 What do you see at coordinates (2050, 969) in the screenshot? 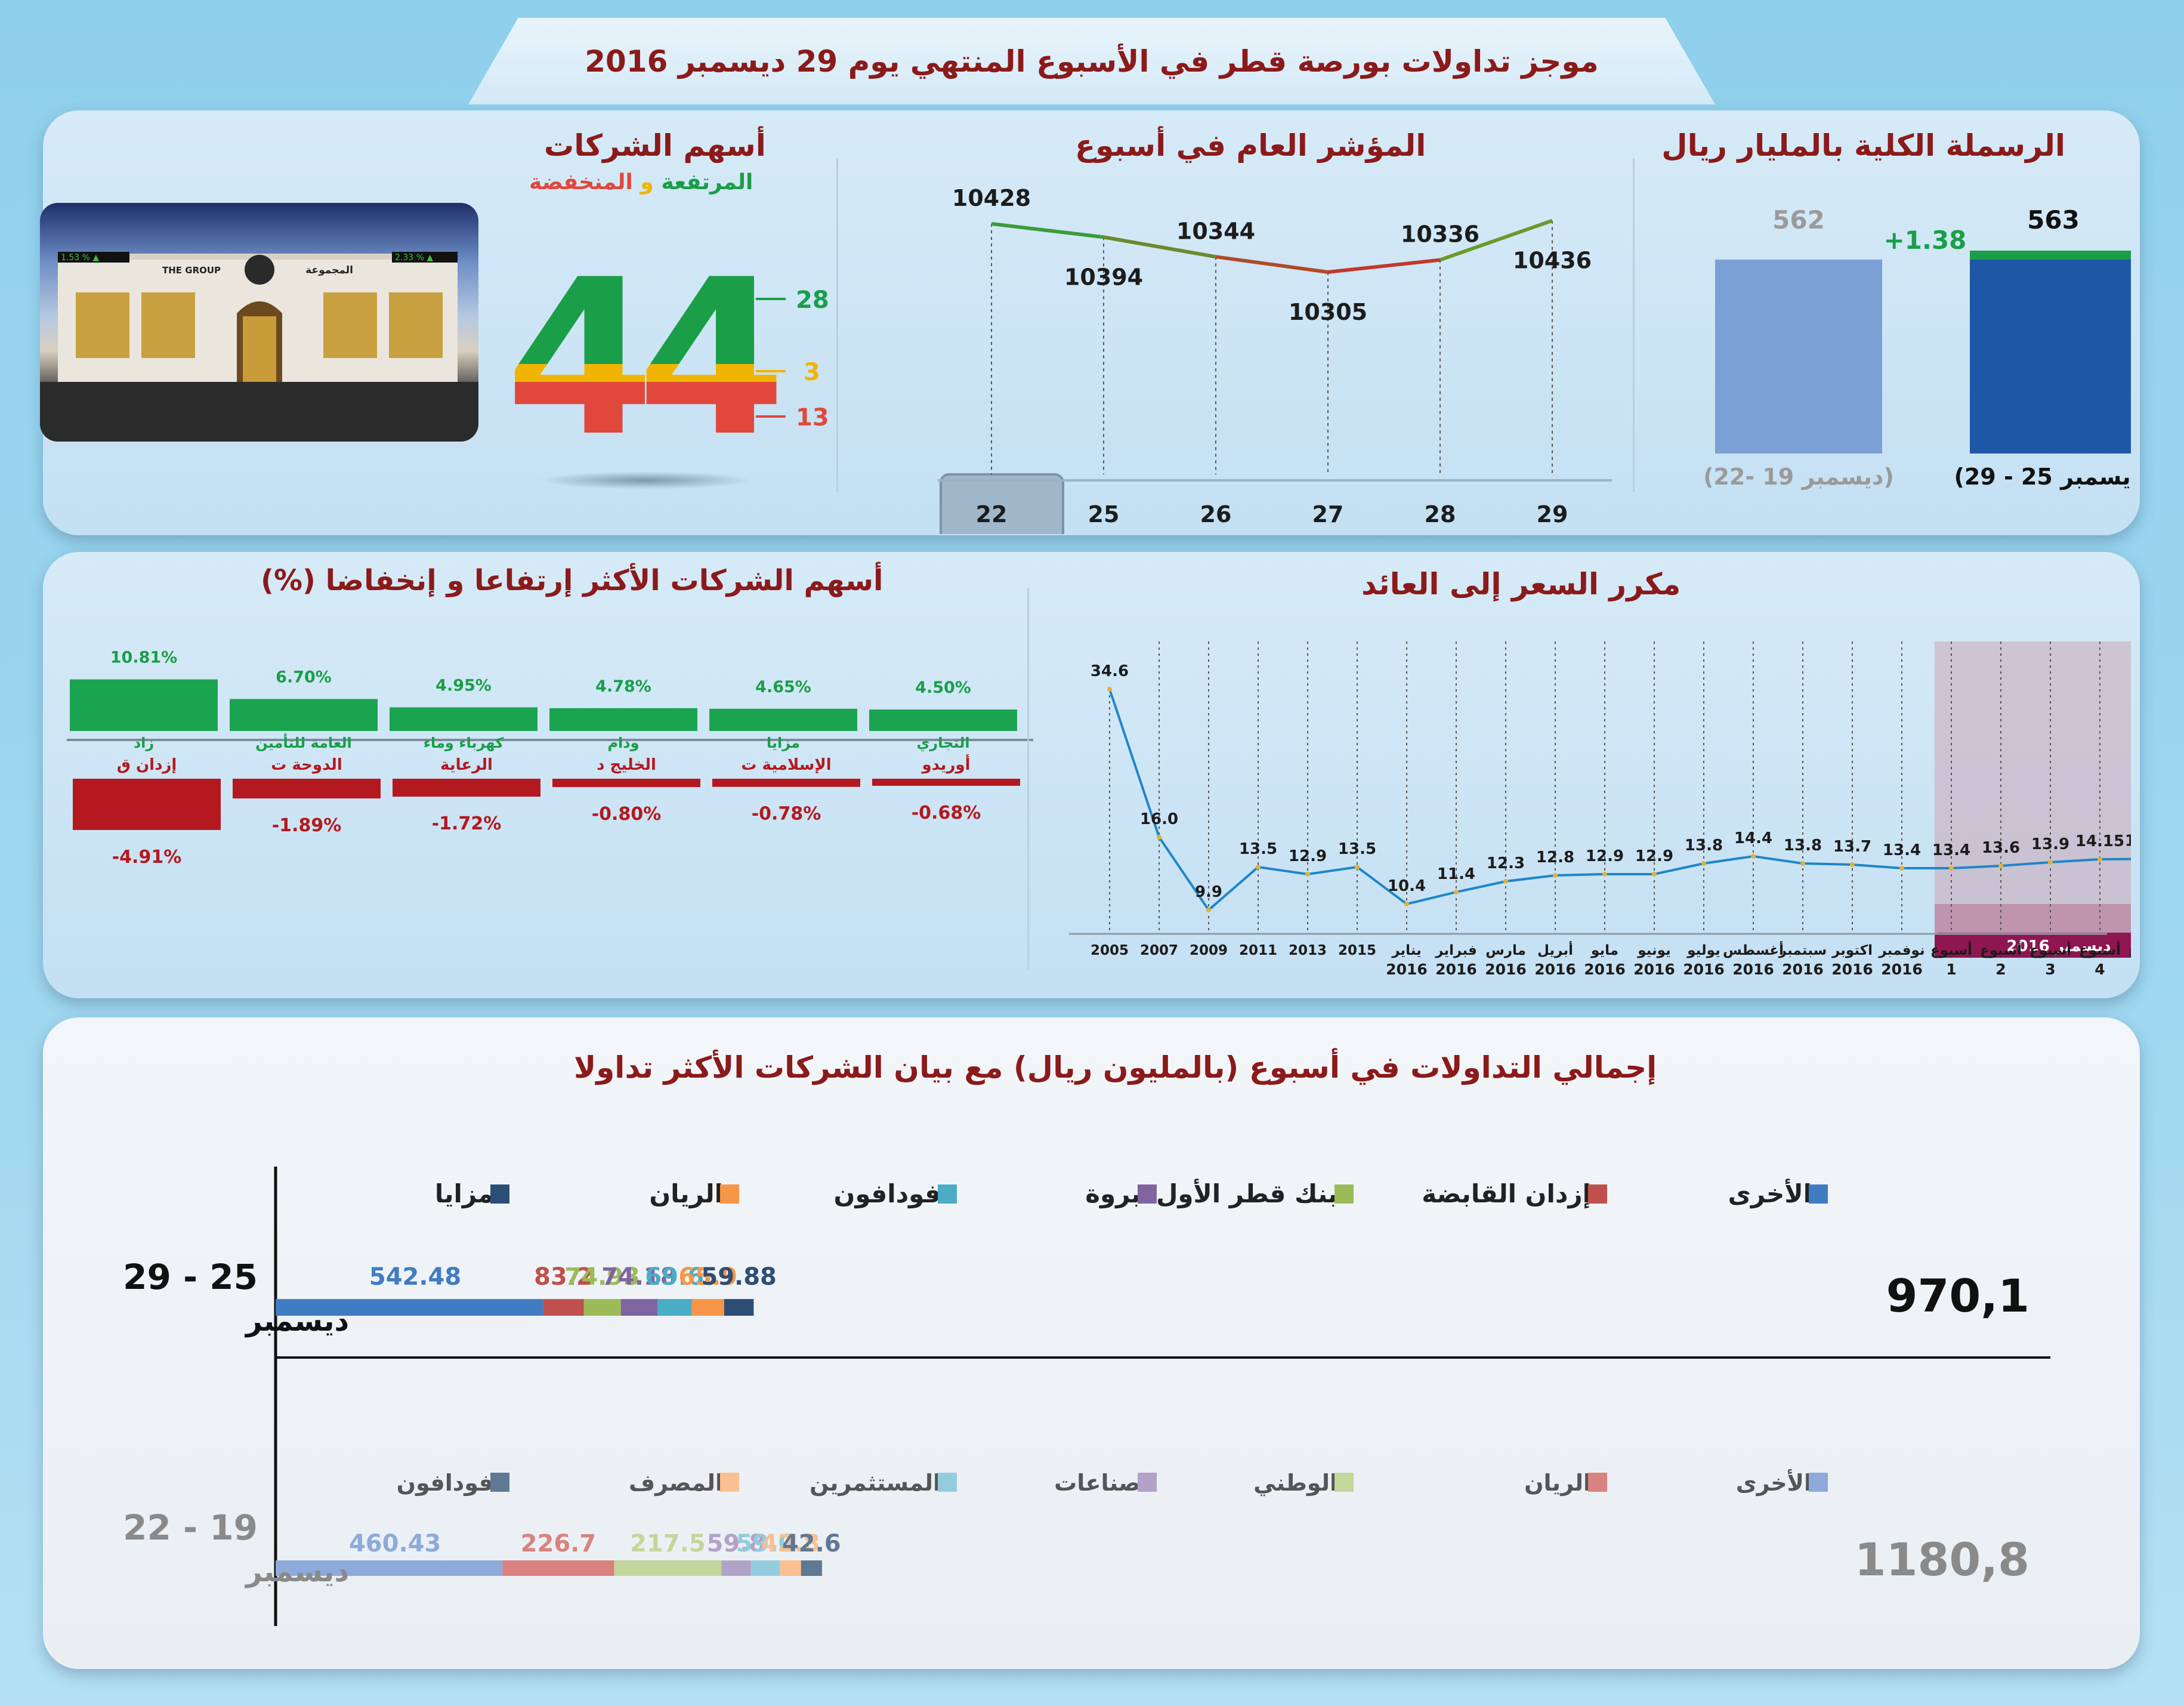
I see `pe-tick-sublabel: 3` at bounding box center [2050, 969].